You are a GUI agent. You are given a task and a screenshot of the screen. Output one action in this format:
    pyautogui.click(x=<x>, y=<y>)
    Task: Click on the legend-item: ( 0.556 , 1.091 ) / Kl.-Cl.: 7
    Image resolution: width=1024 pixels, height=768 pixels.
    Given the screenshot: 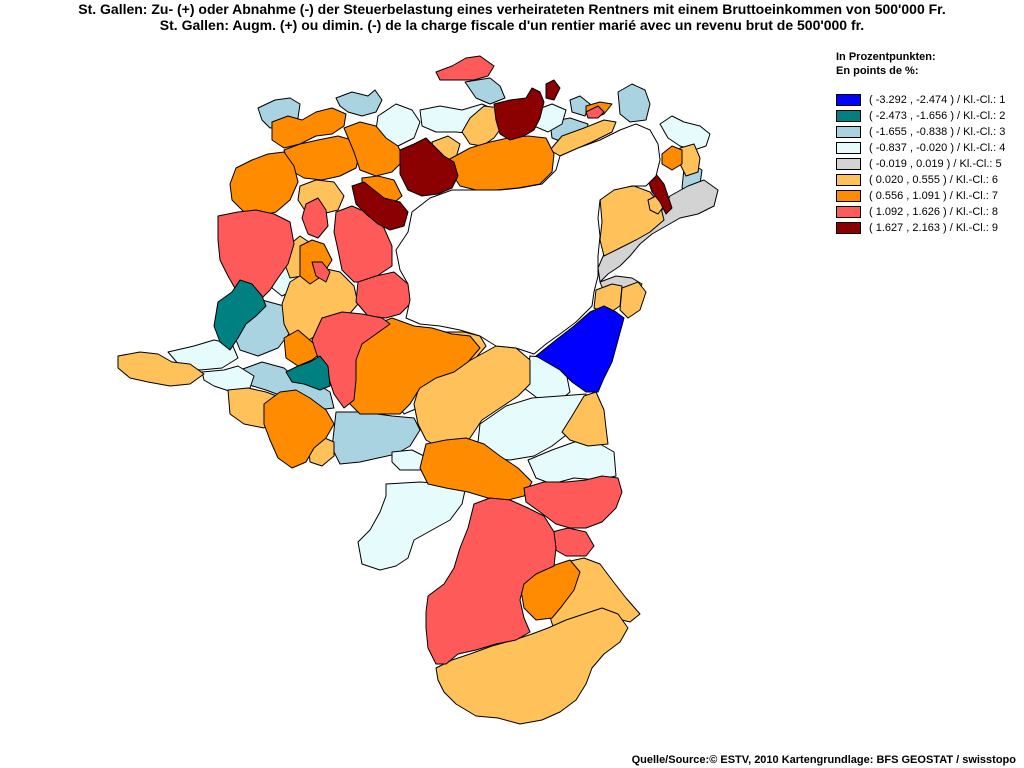 What is the action you would take?
    pyautogui.click(x=920, y=196)
    